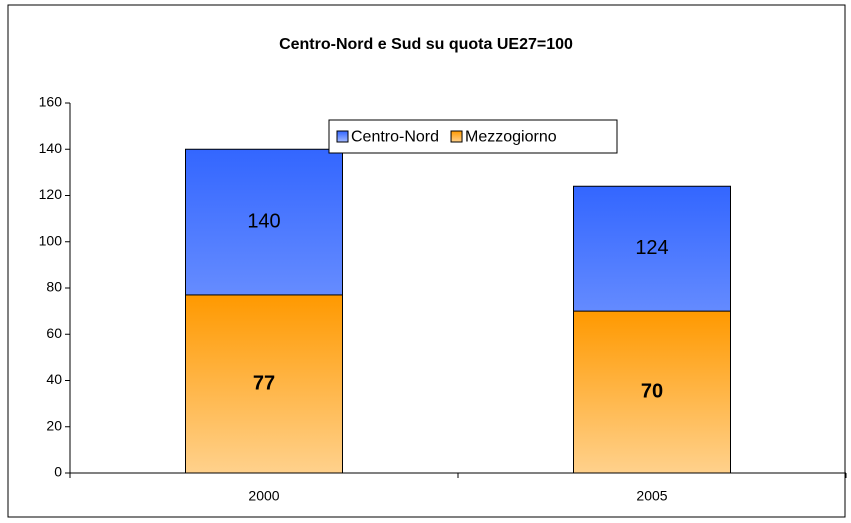 The image size is (851, 523). Describe the element at coordinates (263, 496) in the screenshot. I see `x-tick-label: 2000` at that location.